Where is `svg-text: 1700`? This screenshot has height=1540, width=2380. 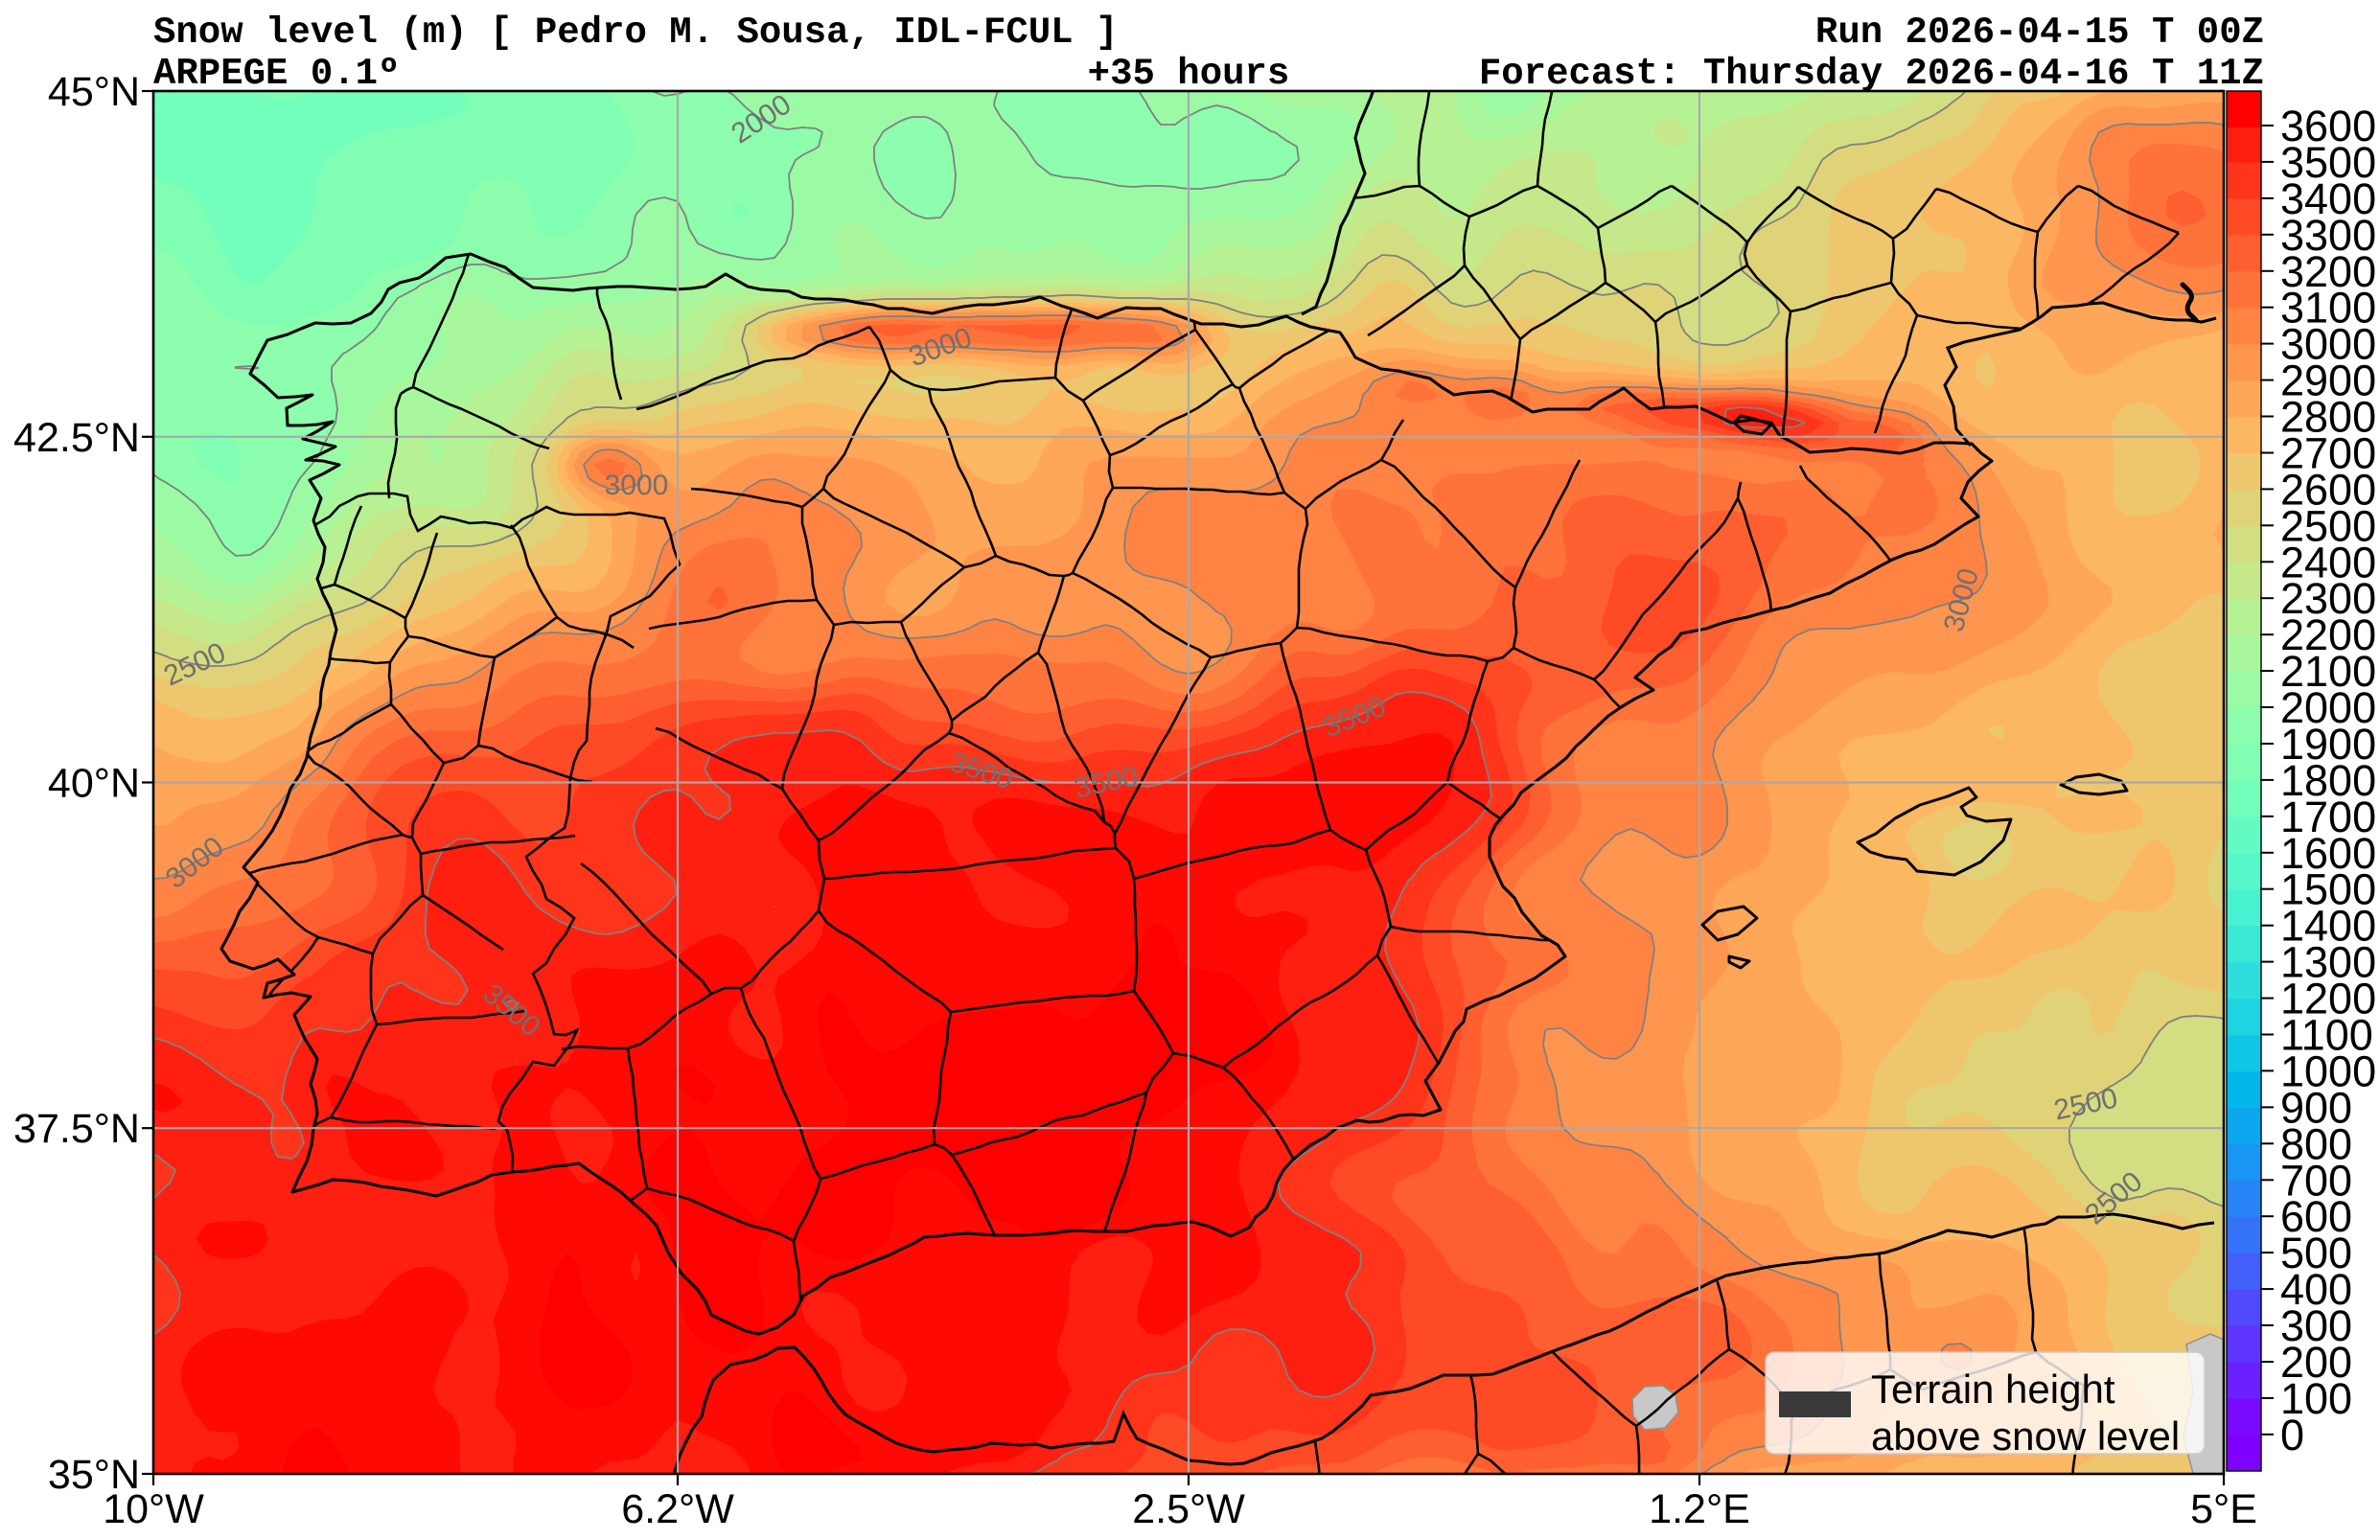
svg-text: 1700 is located at coordinates (2328, 817).